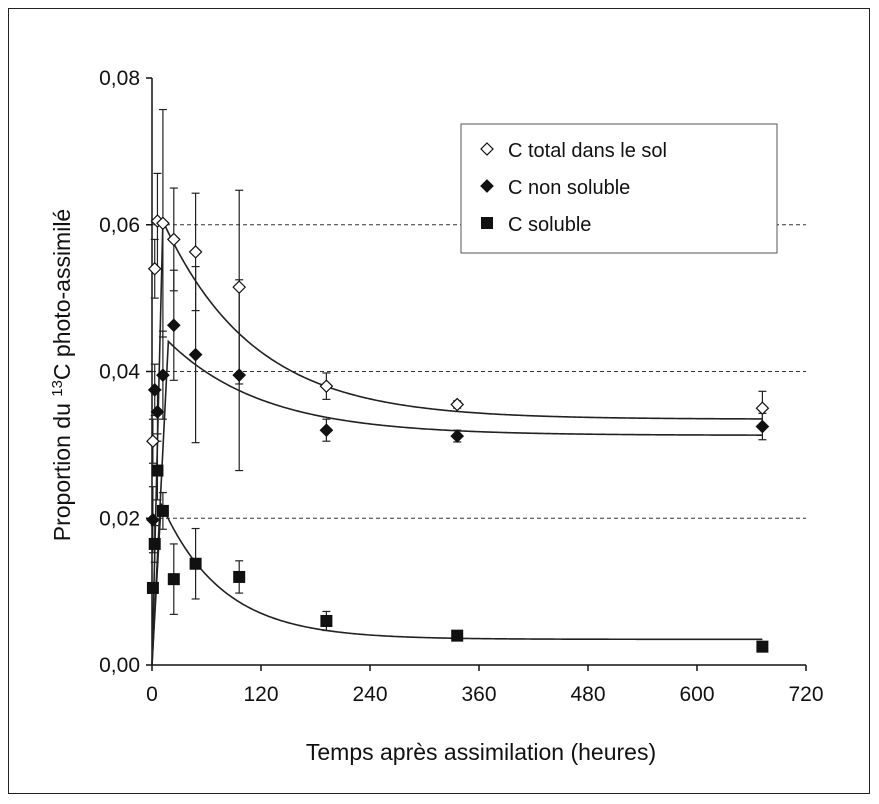 The height and width of the screenshot is (804, 879). I want to click on y-tick-label: 0,02, so click(119, 518).